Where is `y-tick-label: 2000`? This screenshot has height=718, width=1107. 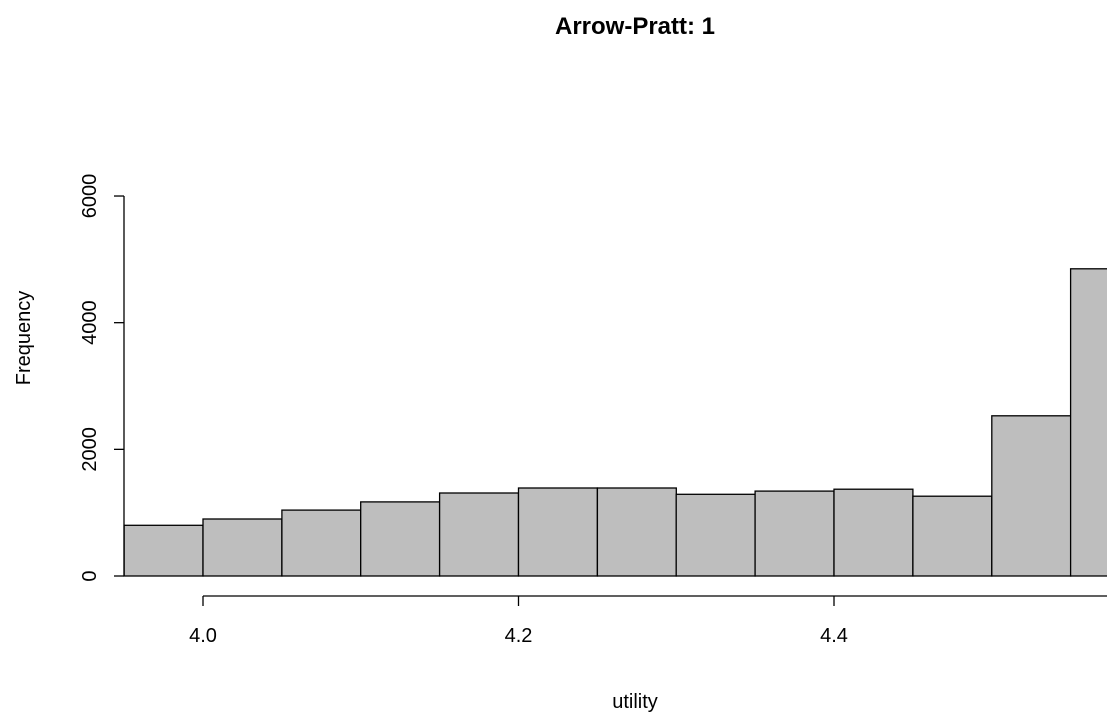 y-tick-label: 2000 is located at coordinates (90, 449).